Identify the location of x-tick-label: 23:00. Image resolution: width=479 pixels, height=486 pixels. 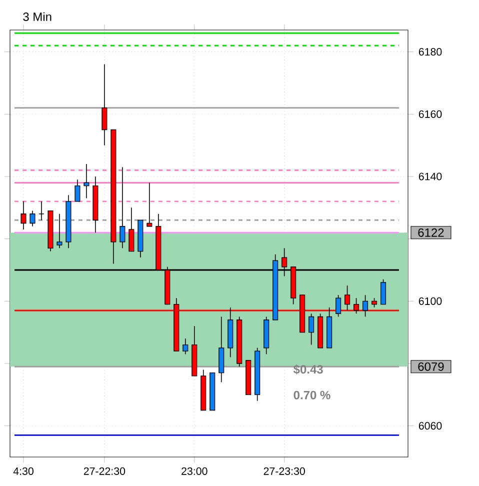
(195, 471).